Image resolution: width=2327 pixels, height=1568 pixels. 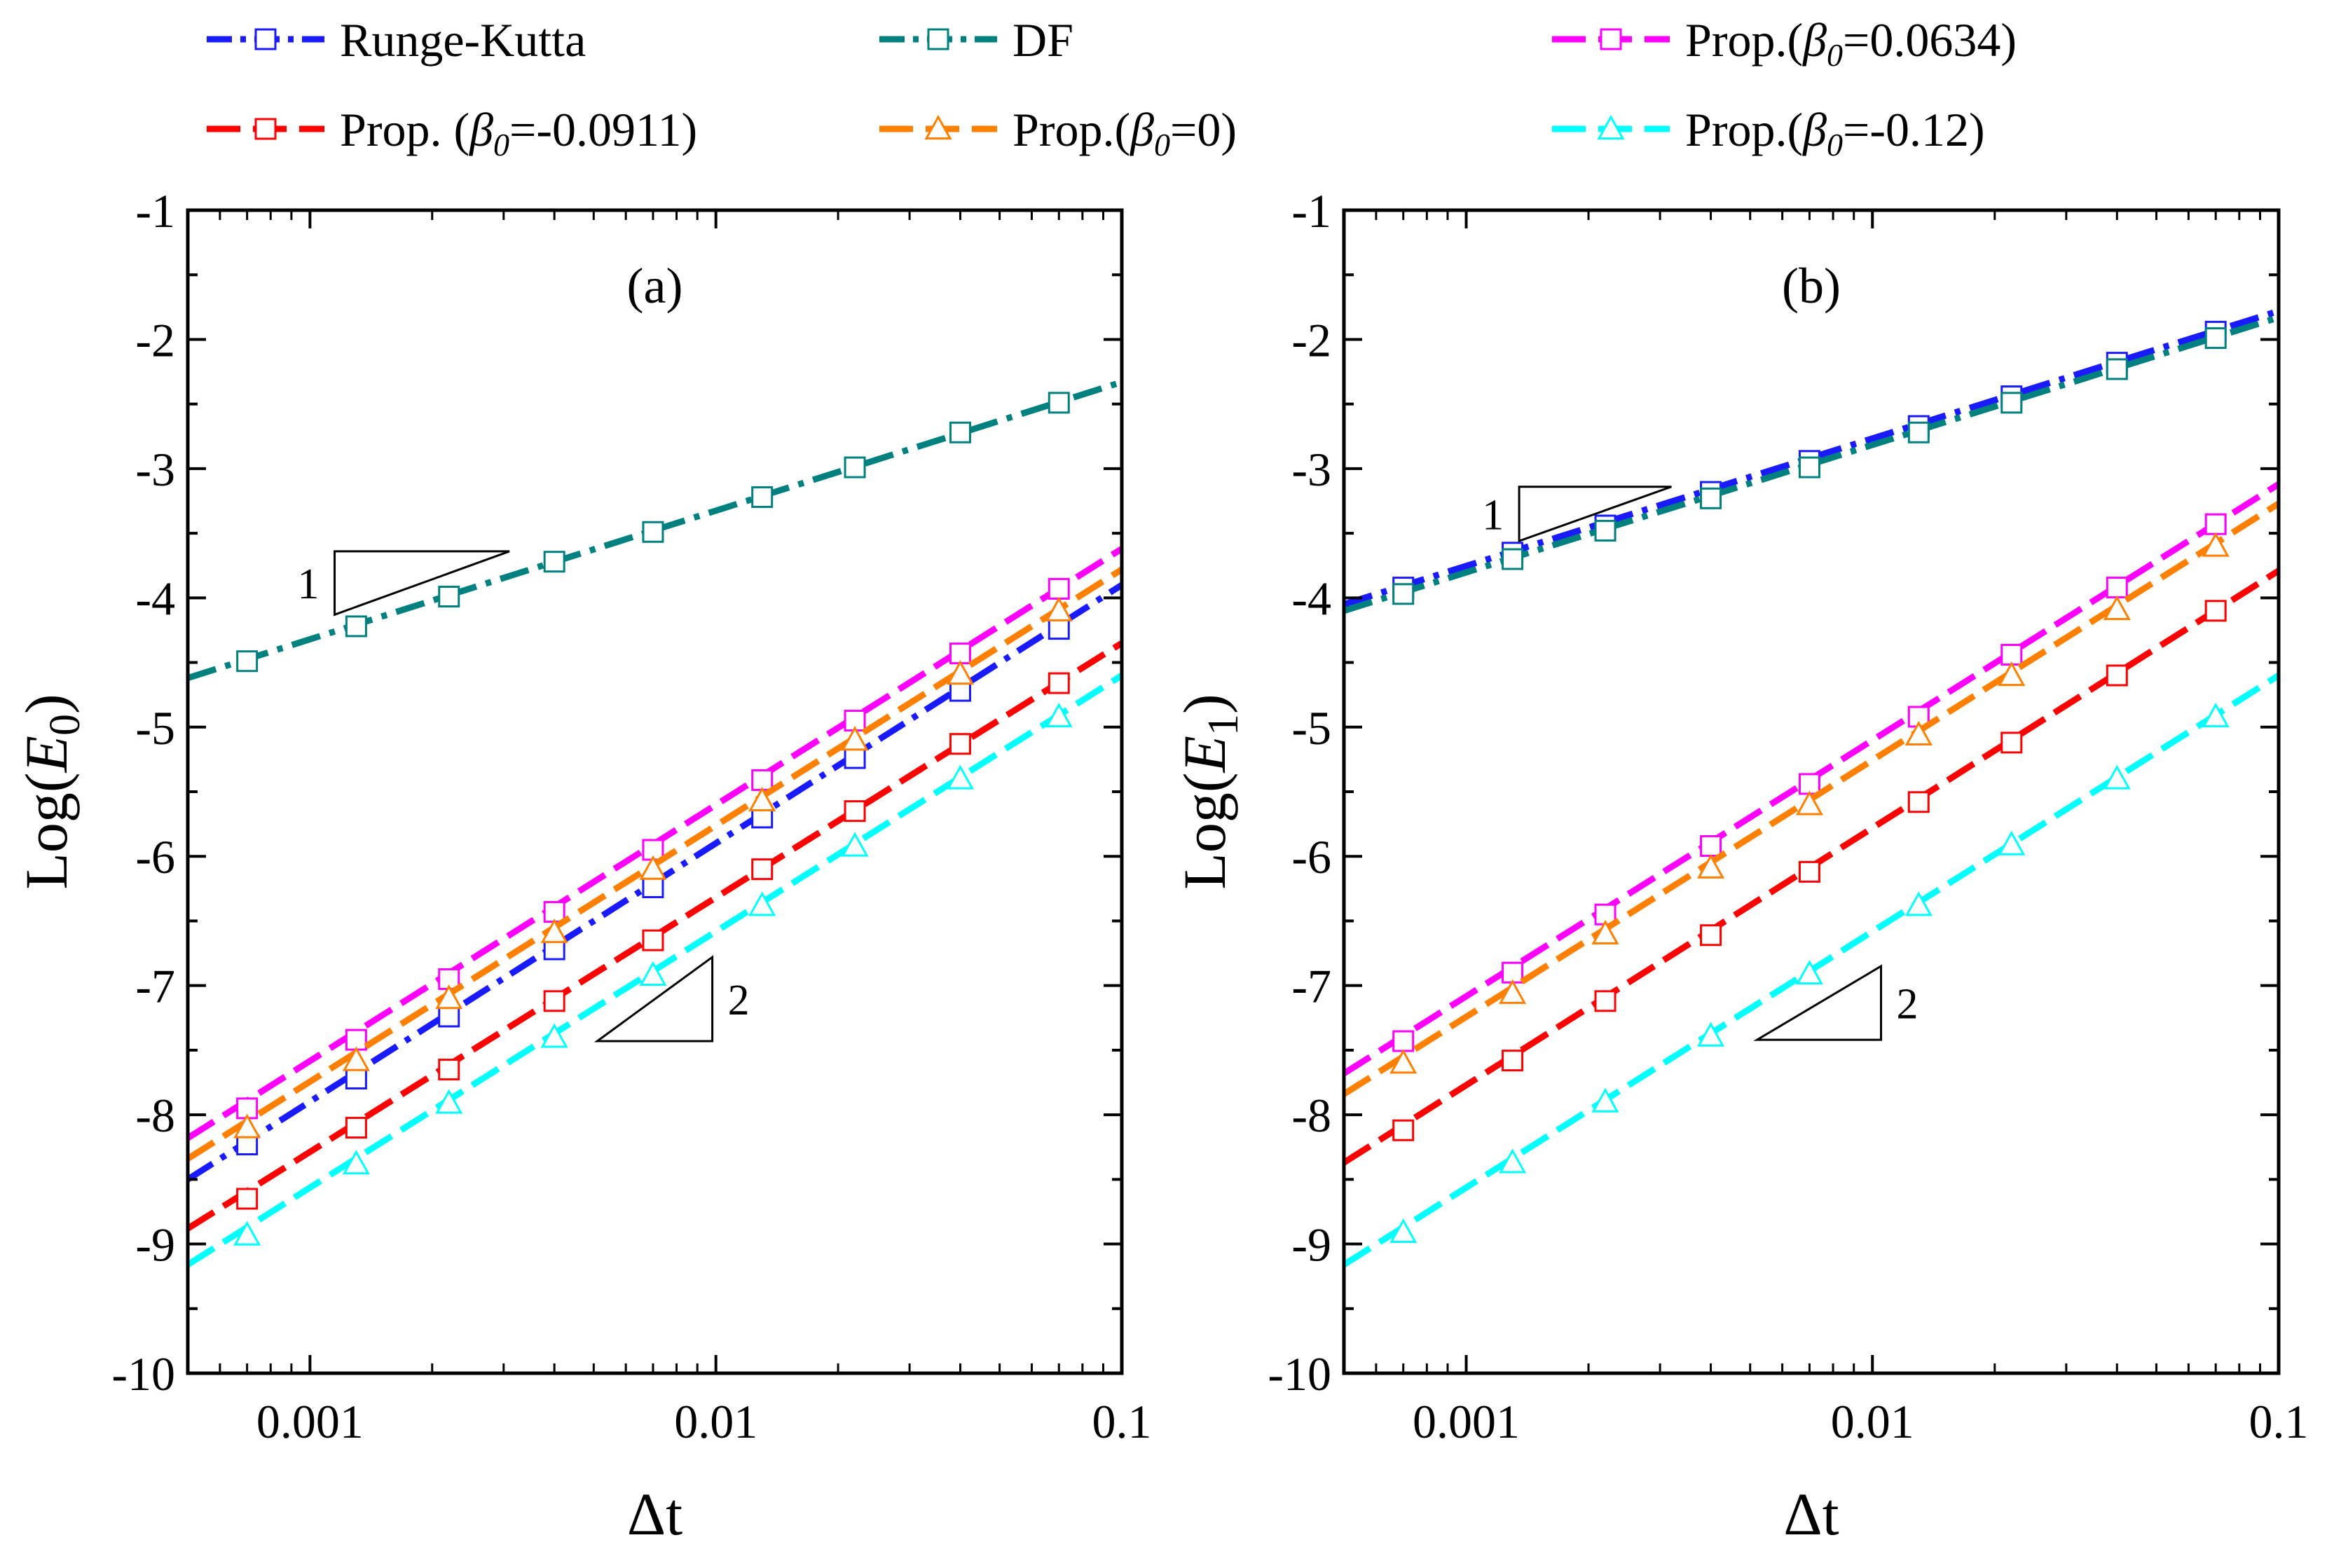 What do you see at coordinates (1811, 1514) in the screenshot?
I see `x-axis-label: Δt` at bounding box center [1811, 1514].